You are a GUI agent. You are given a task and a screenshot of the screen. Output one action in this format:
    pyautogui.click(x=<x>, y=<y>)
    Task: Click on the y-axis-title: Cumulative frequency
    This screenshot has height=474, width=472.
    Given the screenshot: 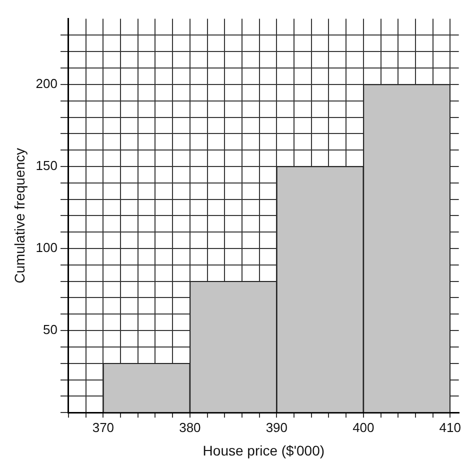 What is the action you would take?
    pyautogui.click(x=19, y=216)
    